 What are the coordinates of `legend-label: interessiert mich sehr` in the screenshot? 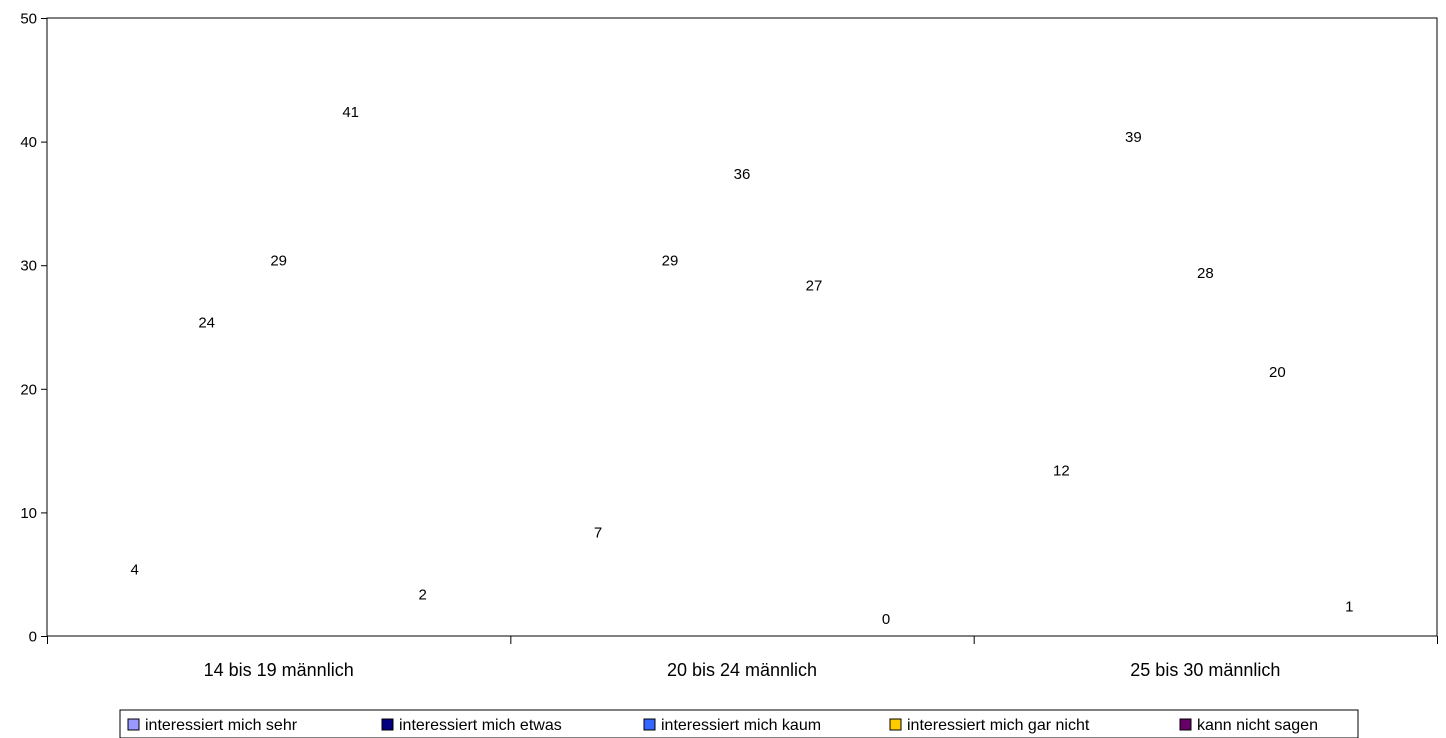 It's located at (221, 725).